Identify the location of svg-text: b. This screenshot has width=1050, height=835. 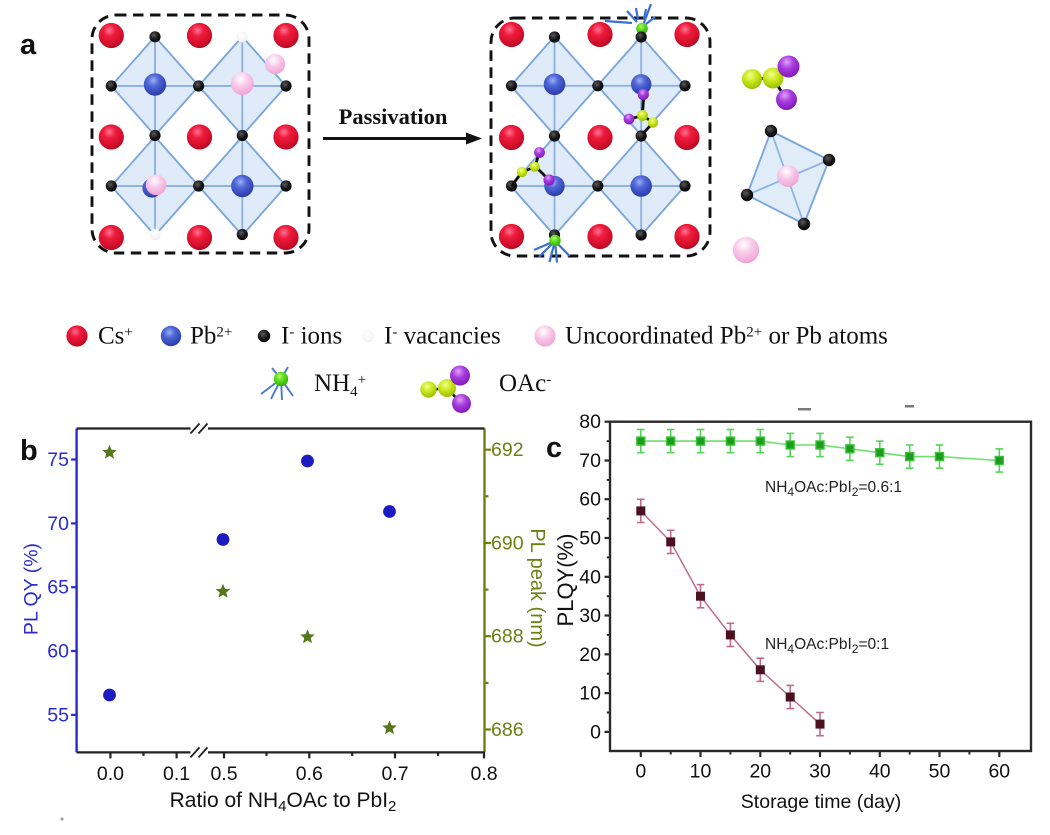
(29, 451).